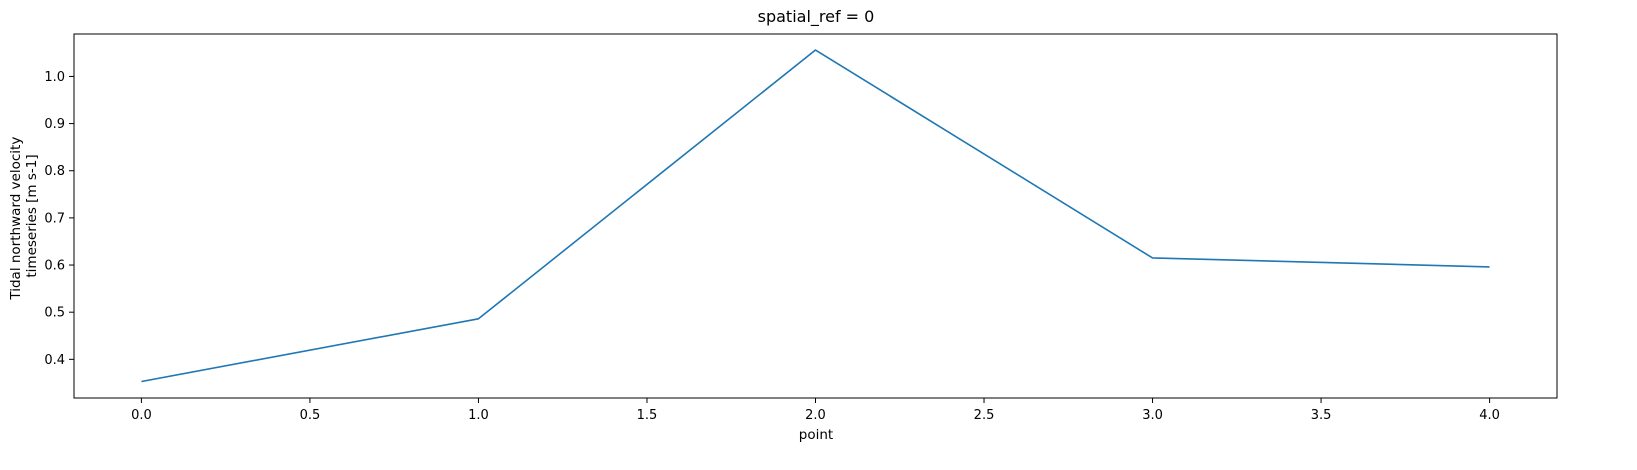 The height and width of the screenshot is (470, 1637). I want to click on y-tick-label: 0.5, so click(54, 313).